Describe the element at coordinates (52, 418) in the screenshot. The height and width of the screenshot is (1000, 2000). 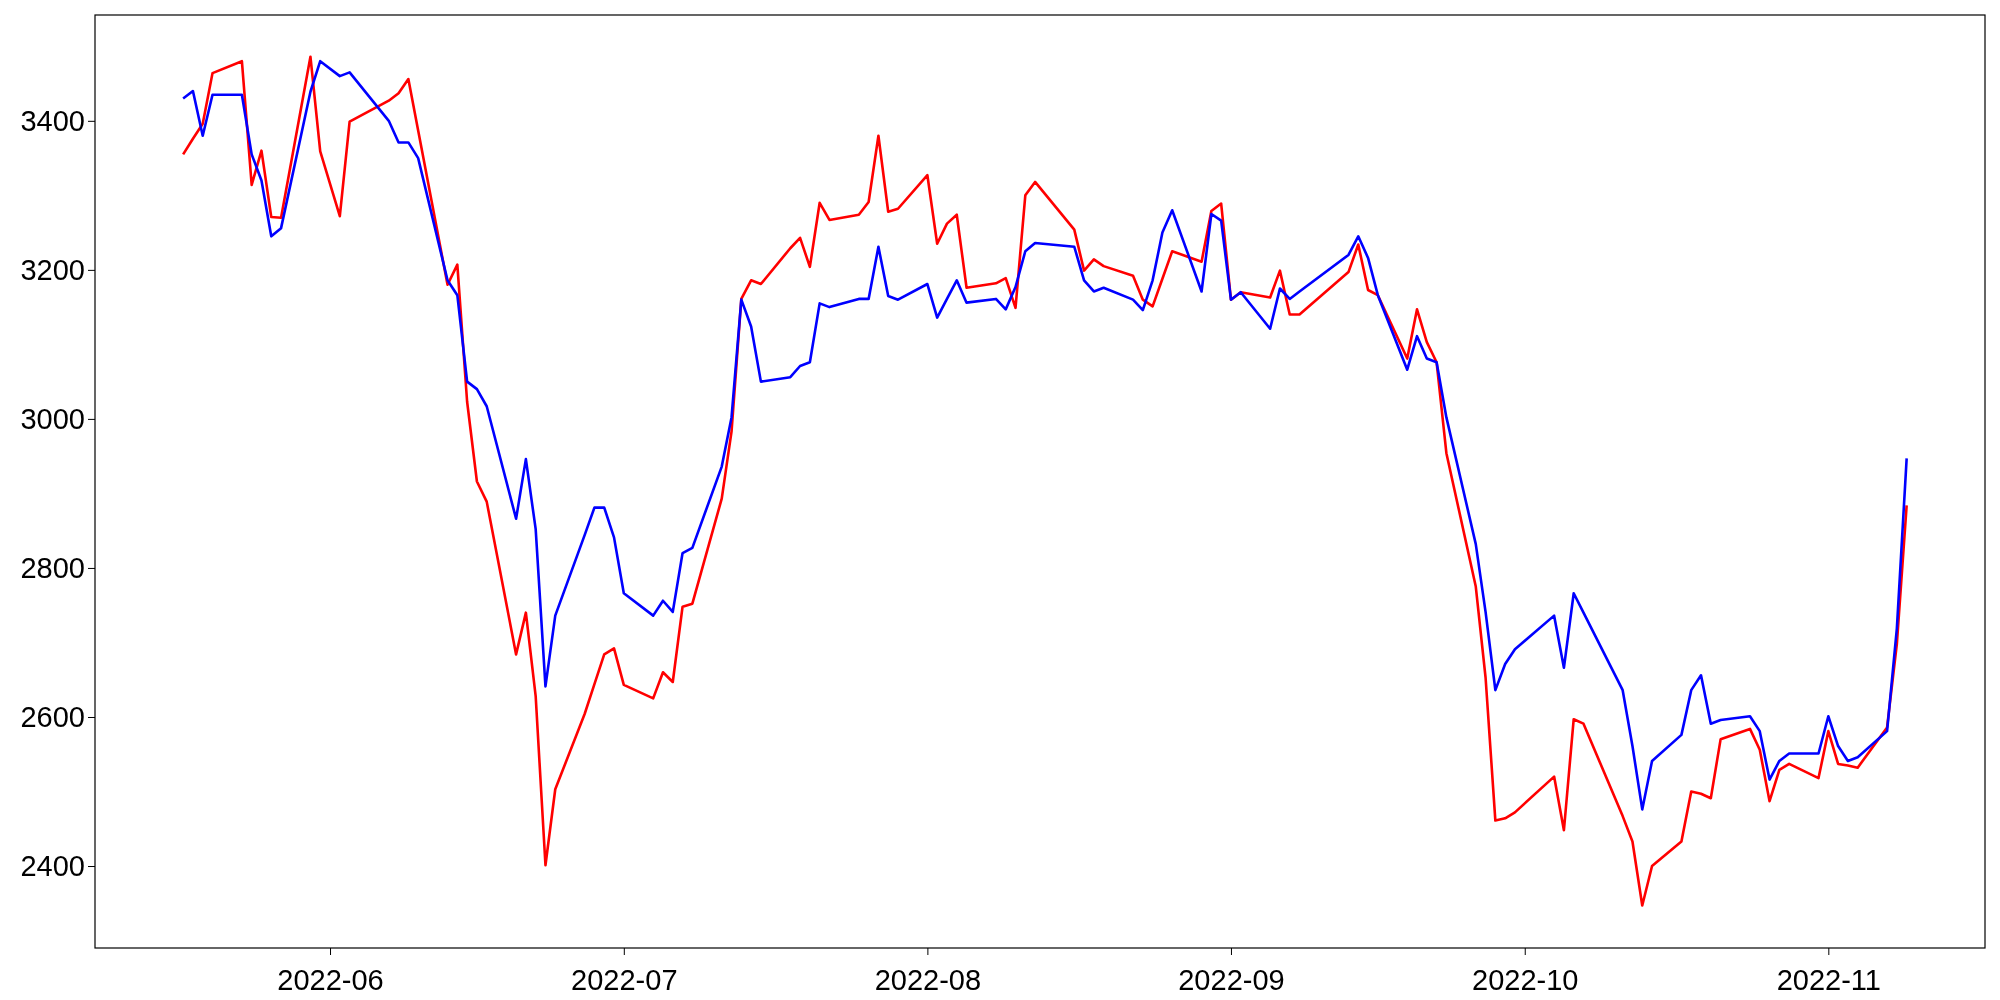
I see `y-tick-label: 3000` at that location.